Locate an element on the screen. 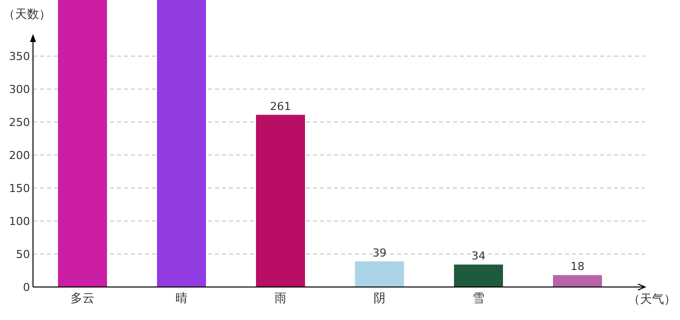 Image resolution: width=680 pixels, height=320 pixels. x-tick-label: 雨 is located at coordinates (280, 298).